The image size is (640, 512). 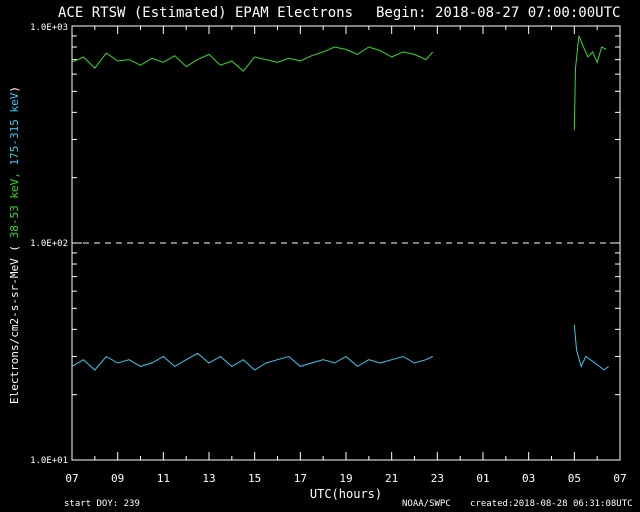 I want to click on x-tick-label: 11, so click(x=163, y=478).